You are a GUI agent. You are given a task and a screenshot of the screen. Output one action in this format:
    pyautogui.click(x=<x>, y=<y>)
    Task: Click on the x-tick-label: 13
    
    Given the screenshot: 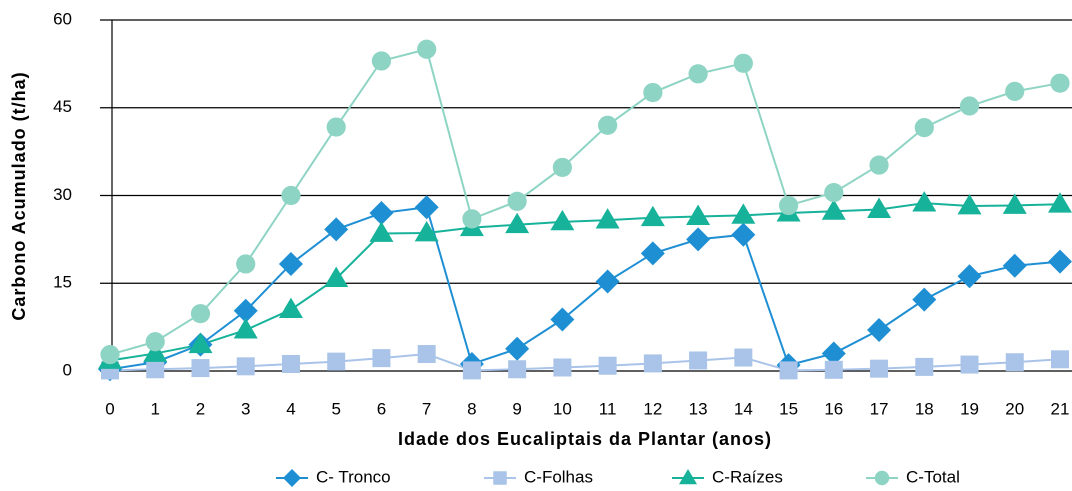 What is the action you would take?
    pyautogui.click(x=698, y=408)
    